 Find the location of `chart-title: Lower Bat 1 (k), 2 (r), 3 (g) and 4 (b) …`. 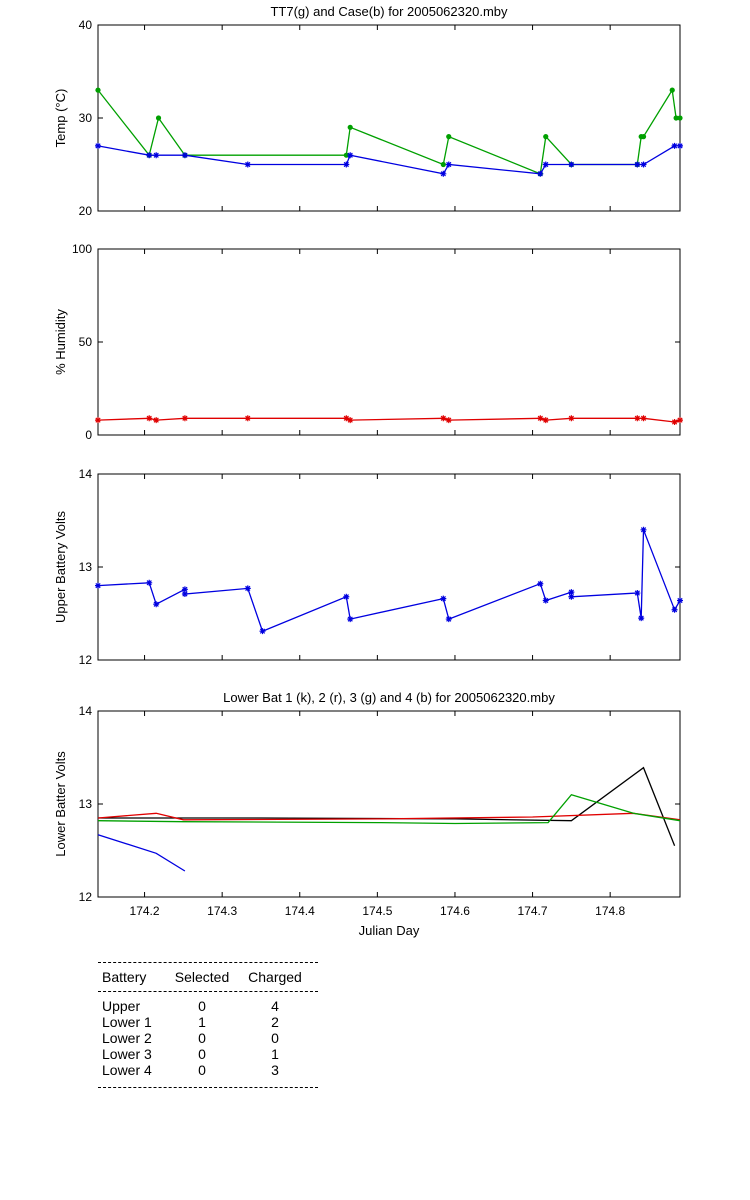

chart-title: Lower Bat 1 (k), 2 (r), 3 (g) and 4 (b) … is located at coordinates (389, 697).